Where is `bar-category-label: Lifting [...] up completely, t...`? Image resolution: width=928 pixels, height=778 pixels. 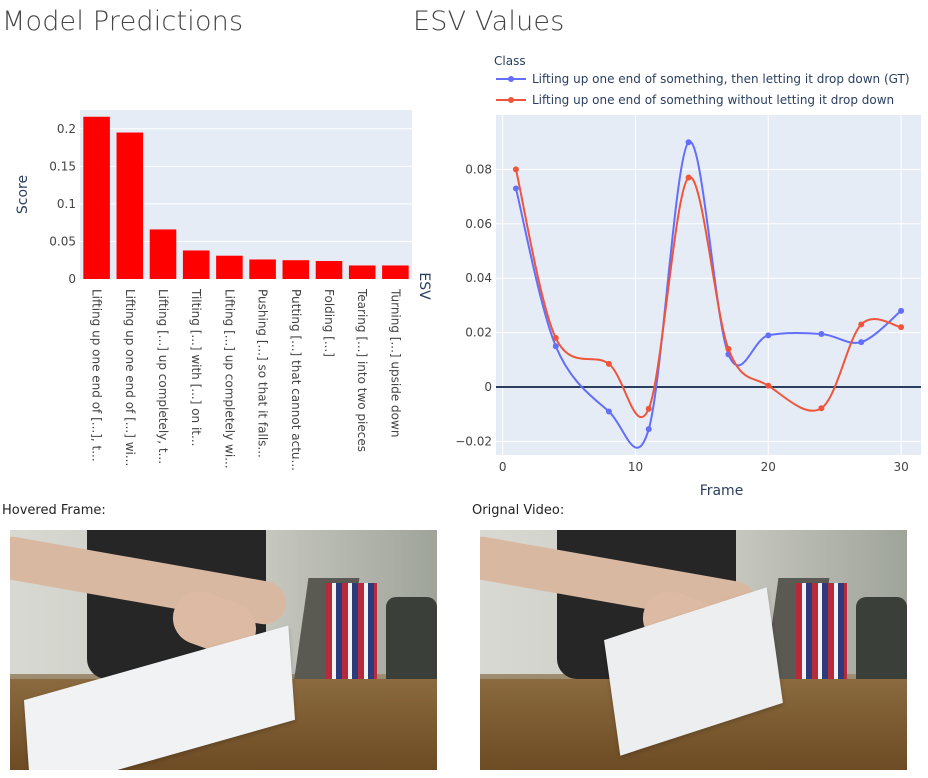 bar-category-label: Lifting [...] up completely, t... is located at coordinates (163, 376).